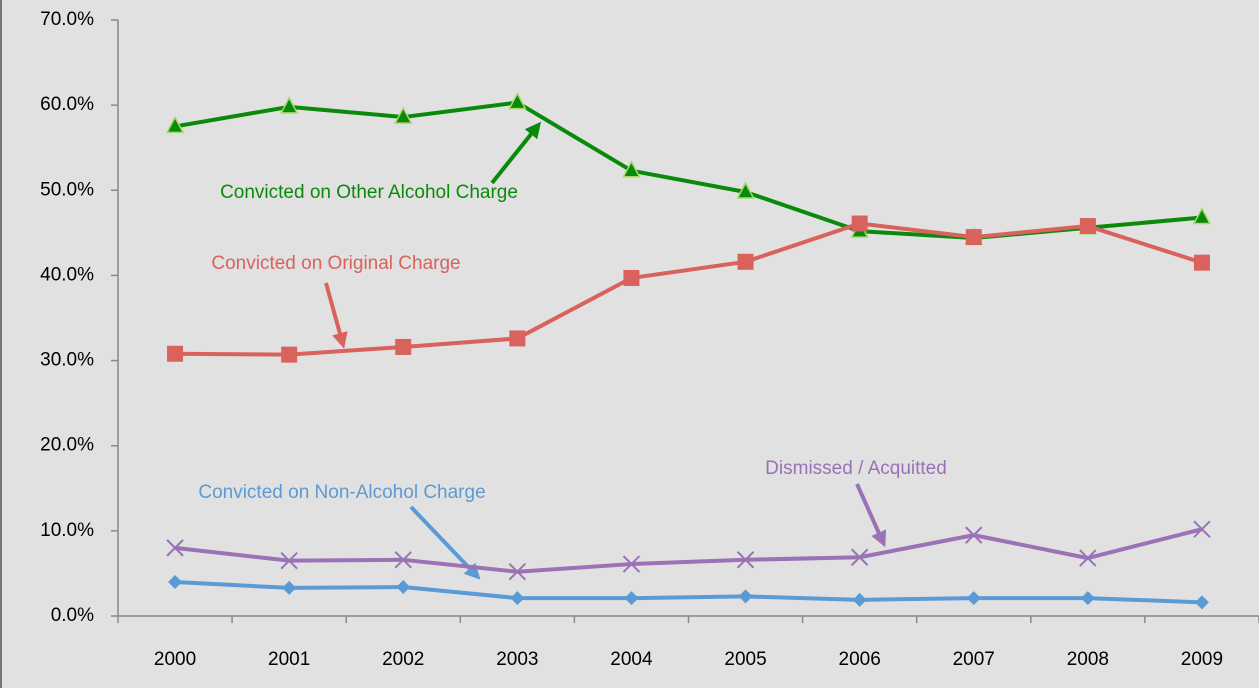 This screenshot has height=688, width=1259. Describe the element at coordinates (974, 659) in the screenshot. I see `x-tick-label: 2007` at that location.